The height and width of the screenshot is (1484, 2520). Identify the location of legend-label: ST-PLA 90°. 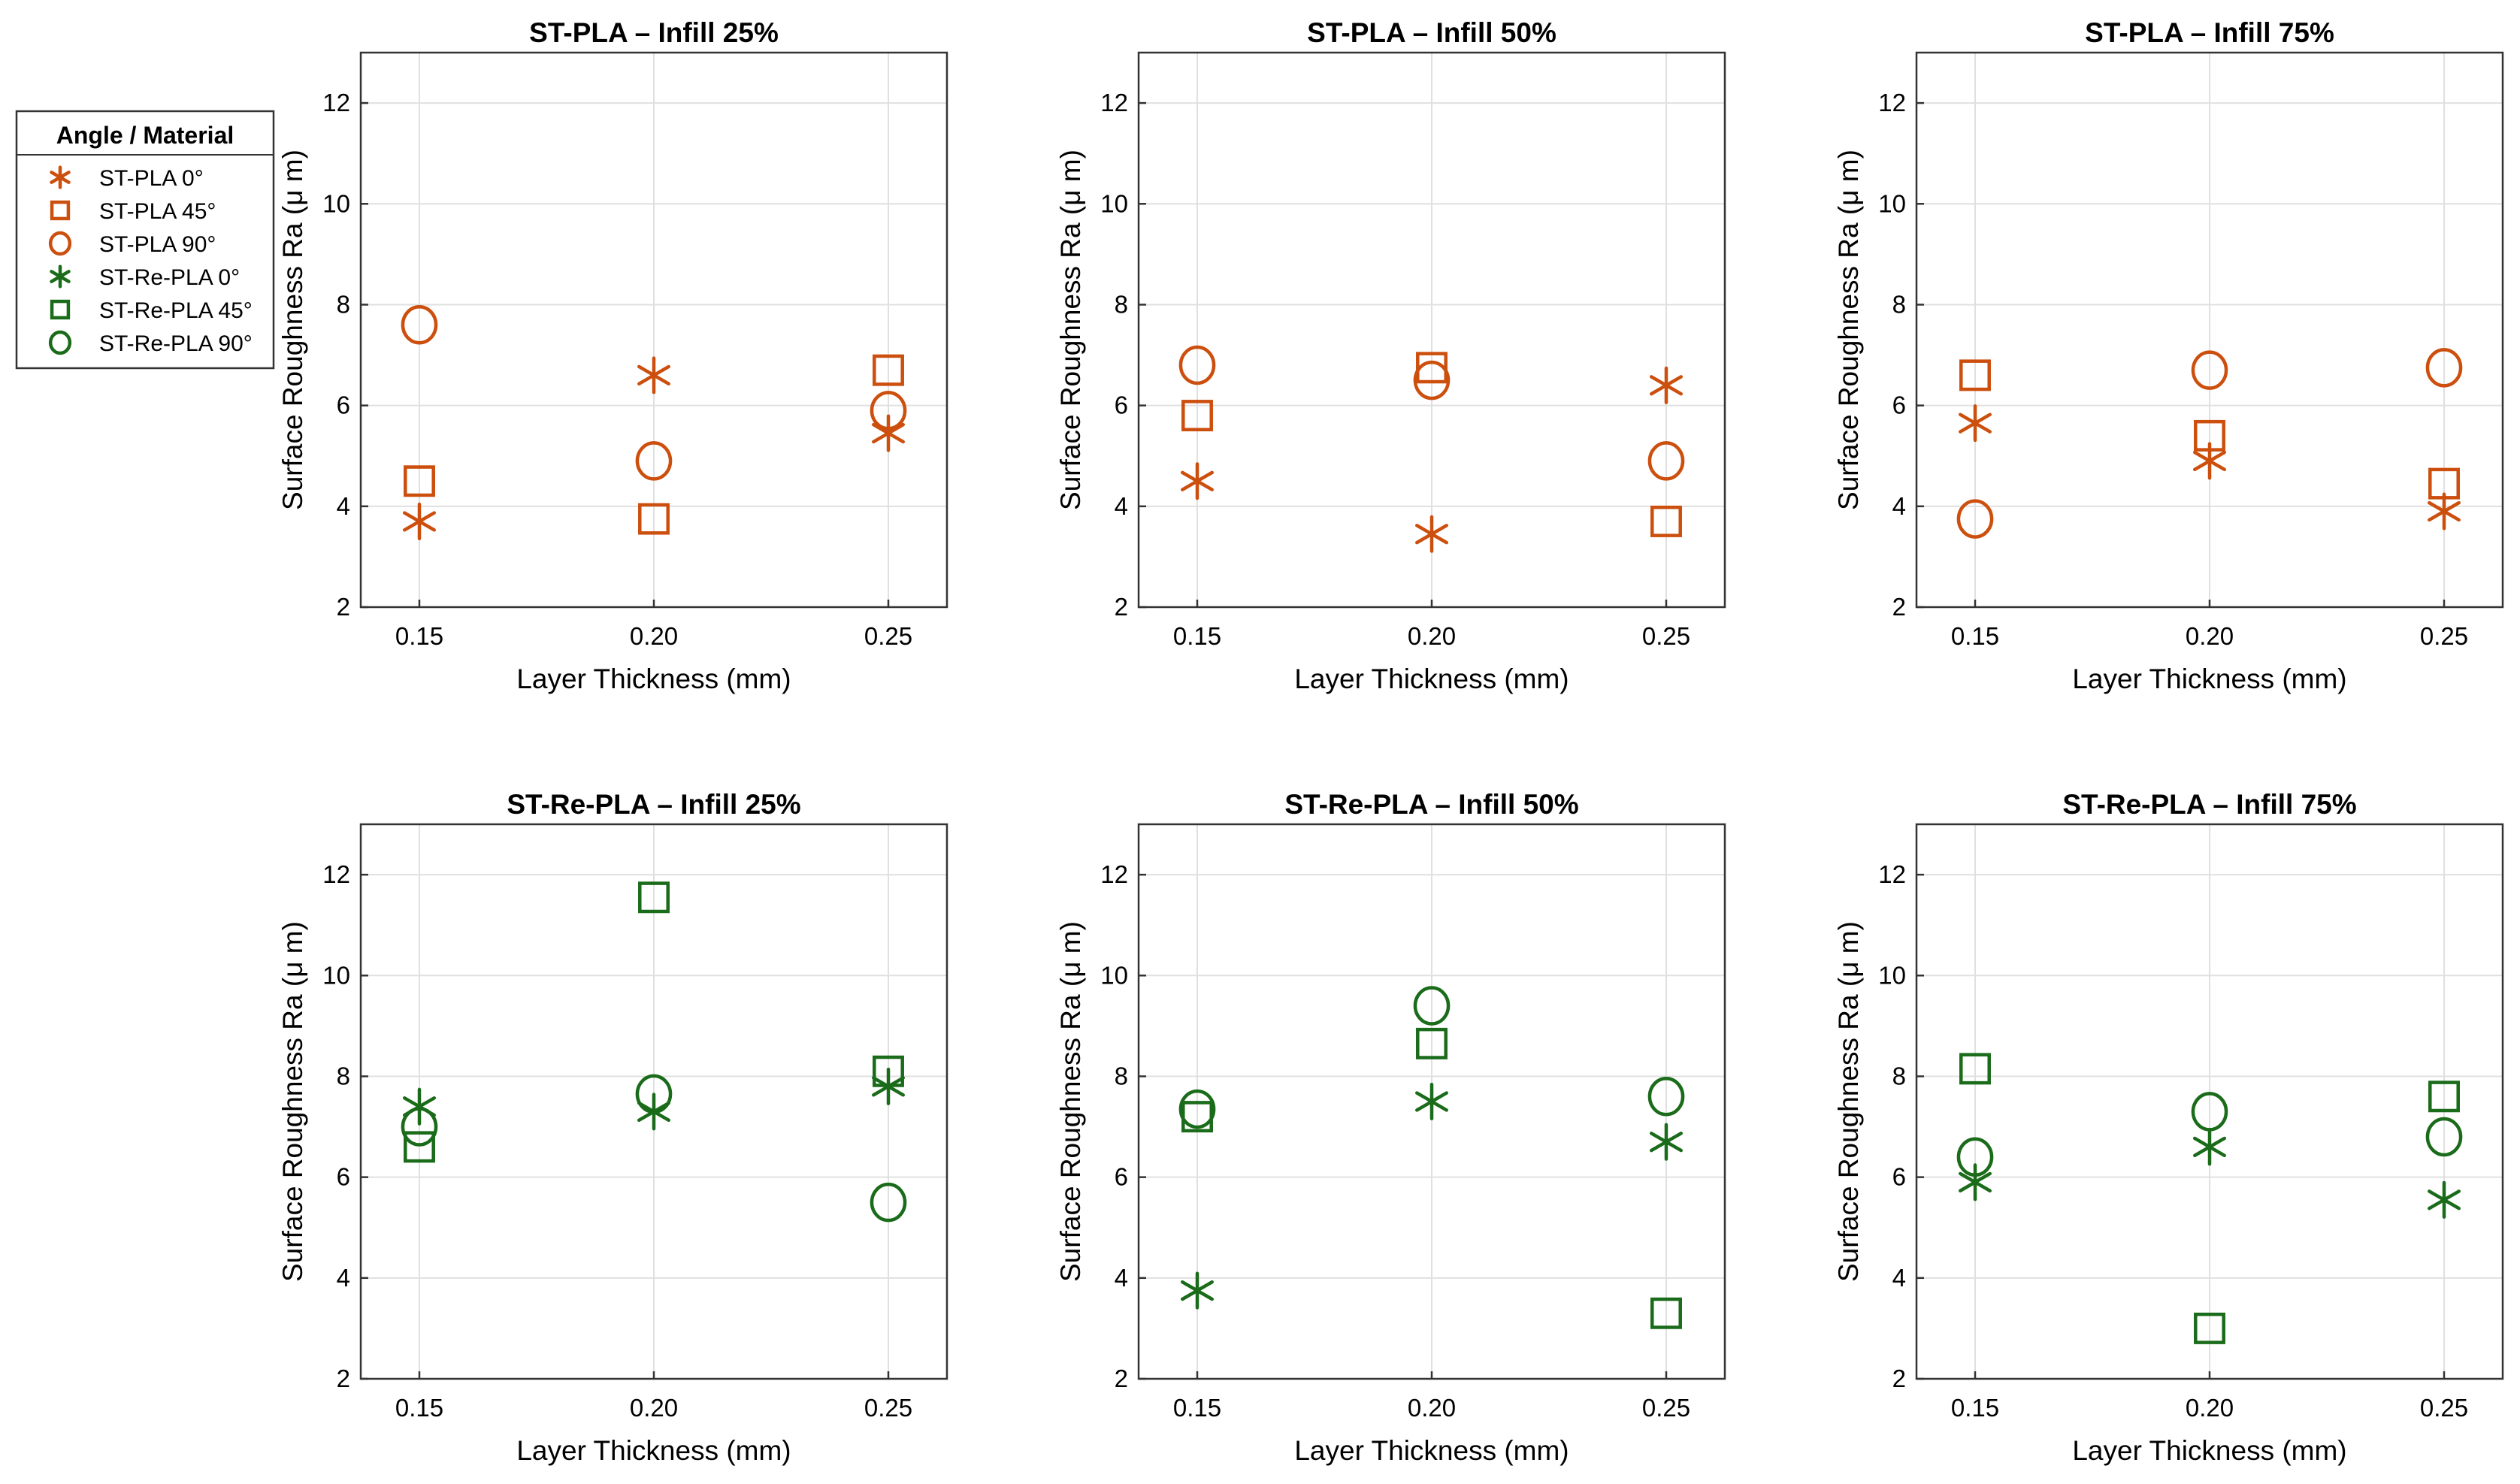
(157, 245).